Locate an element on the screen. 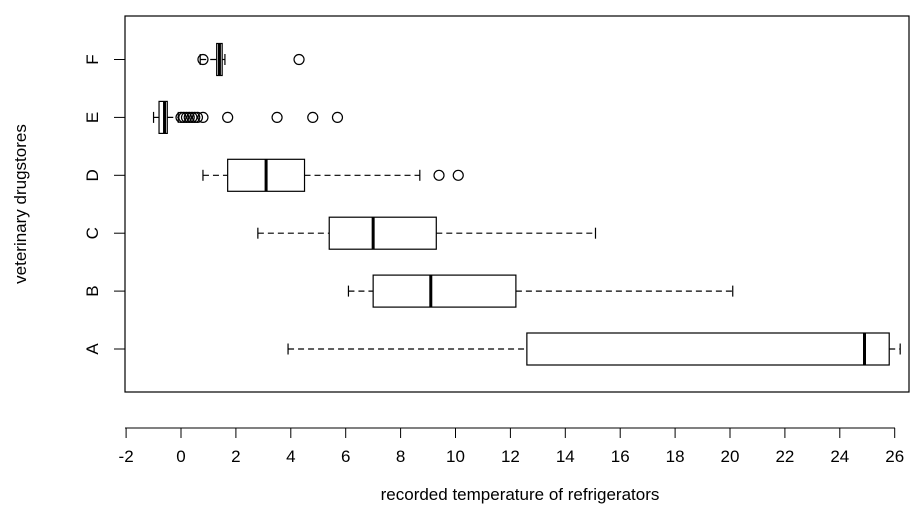  x-tick-label: 16 is located at coordinates (620, 456).